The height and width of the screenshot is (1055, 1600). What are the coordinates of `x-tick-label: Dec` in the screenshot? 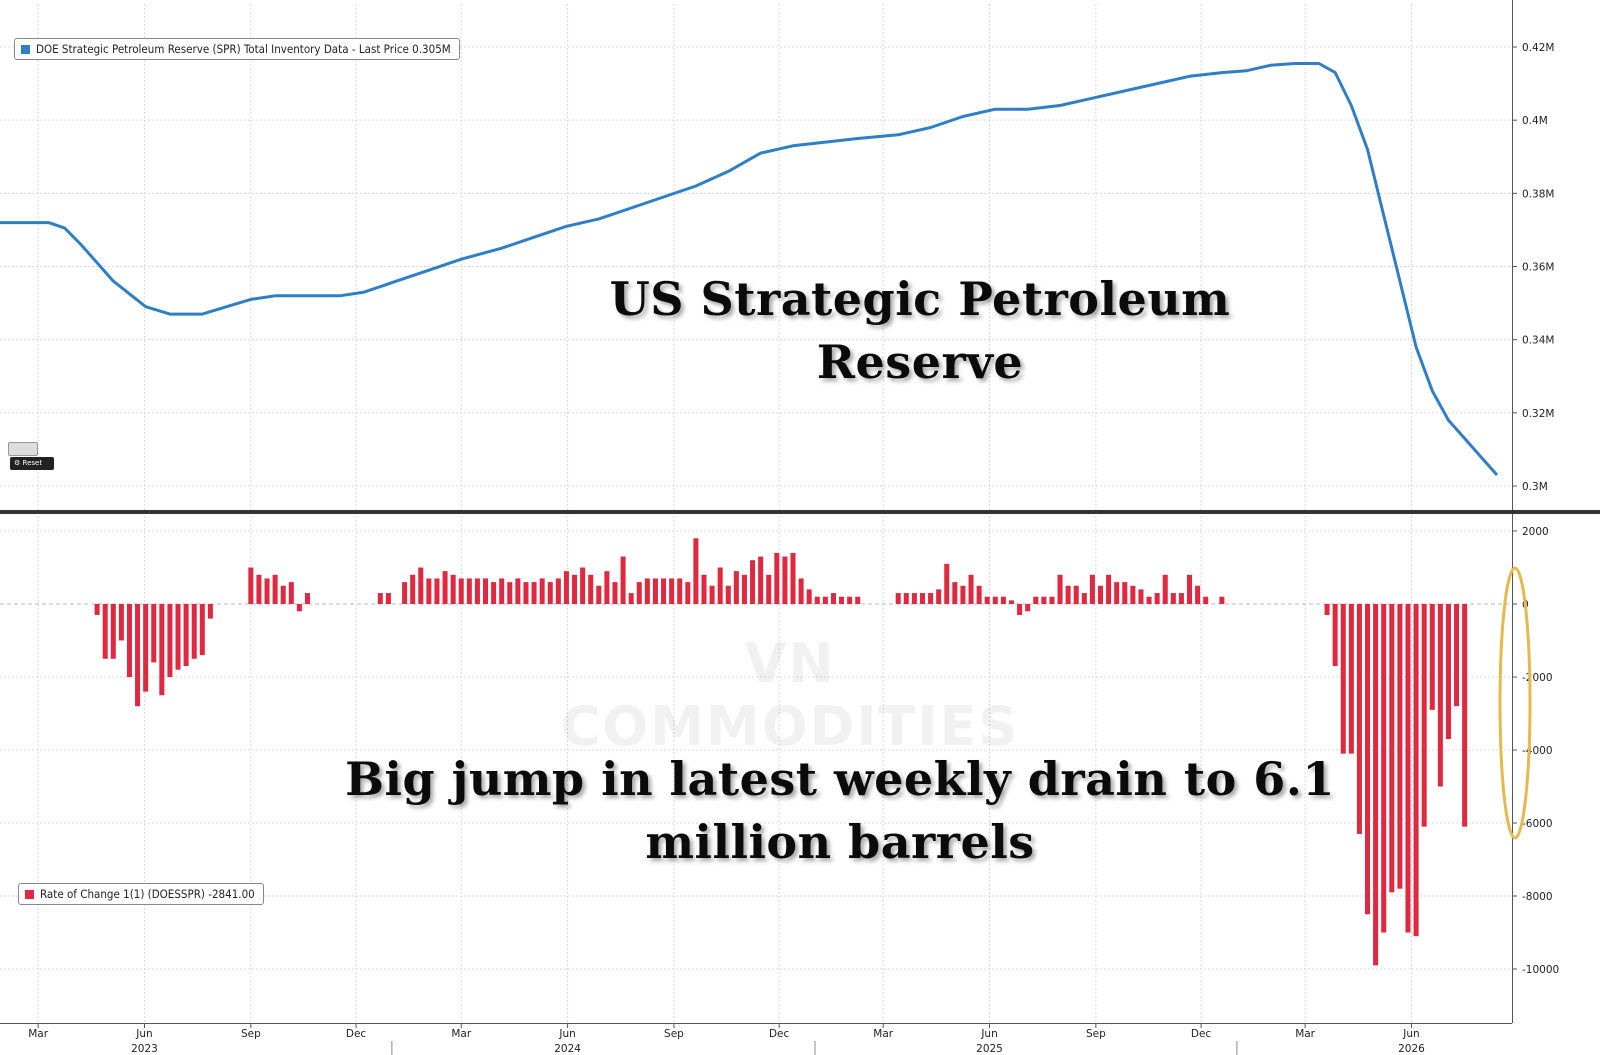 It's located at (356, 1034).